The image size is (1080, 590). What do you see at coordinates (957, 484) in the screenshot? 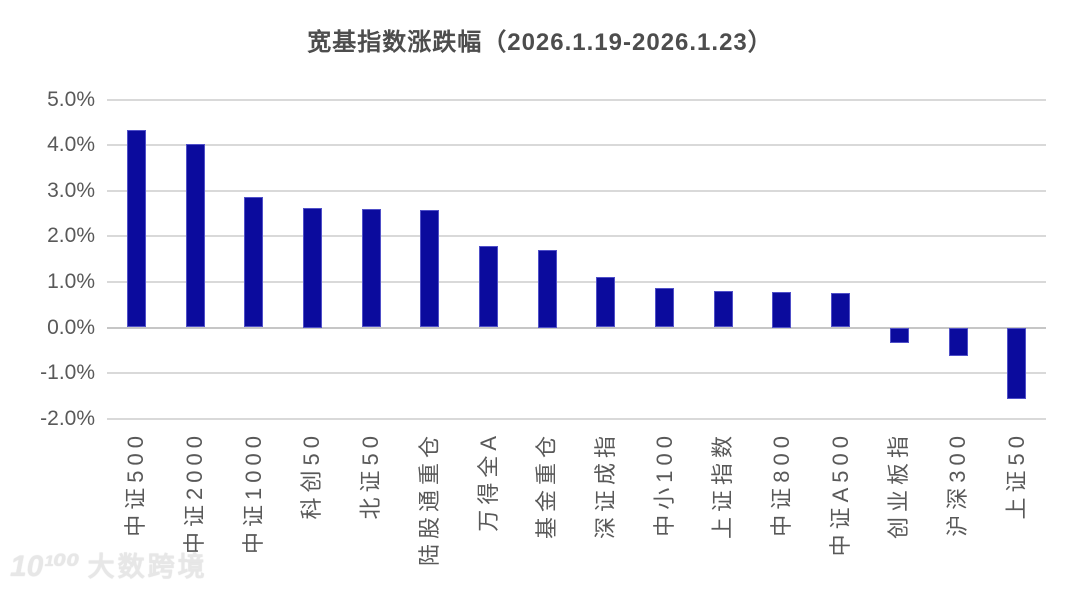
I see `x-axis-label-沪深300: 沪深300` at bounding box center [957, 484].